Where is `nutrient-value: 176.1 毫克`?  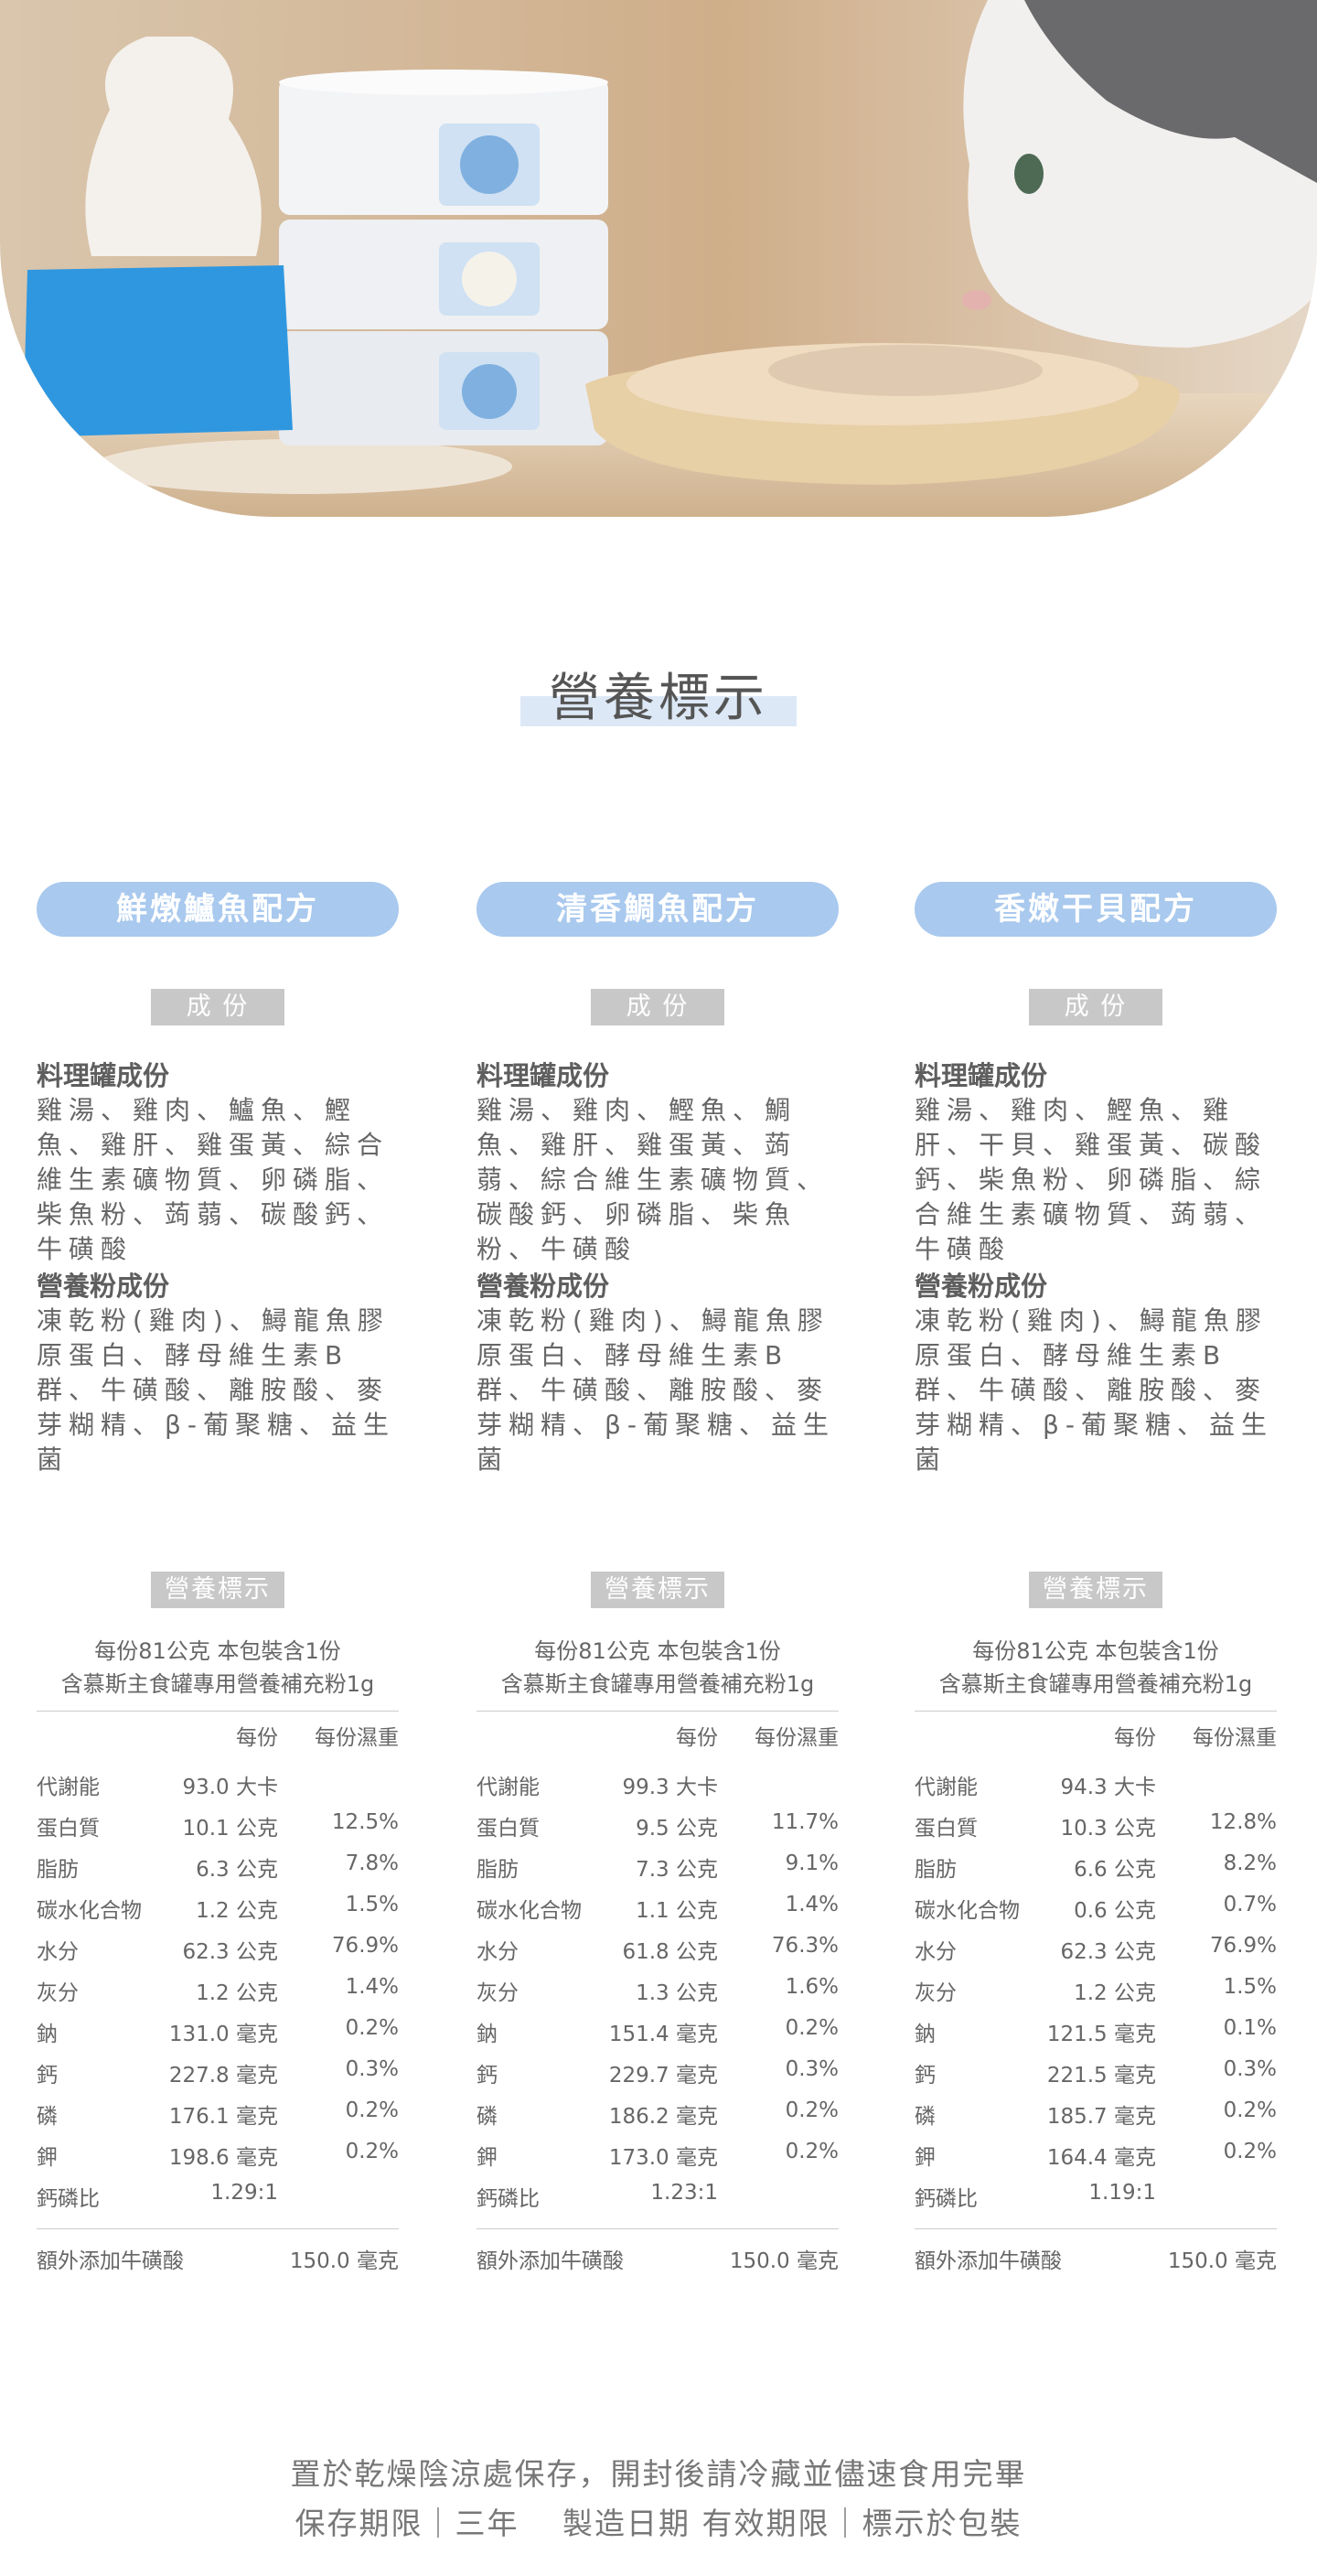
nutrient-value: 176.1 毫克 is located at coordinates (223, 2117).